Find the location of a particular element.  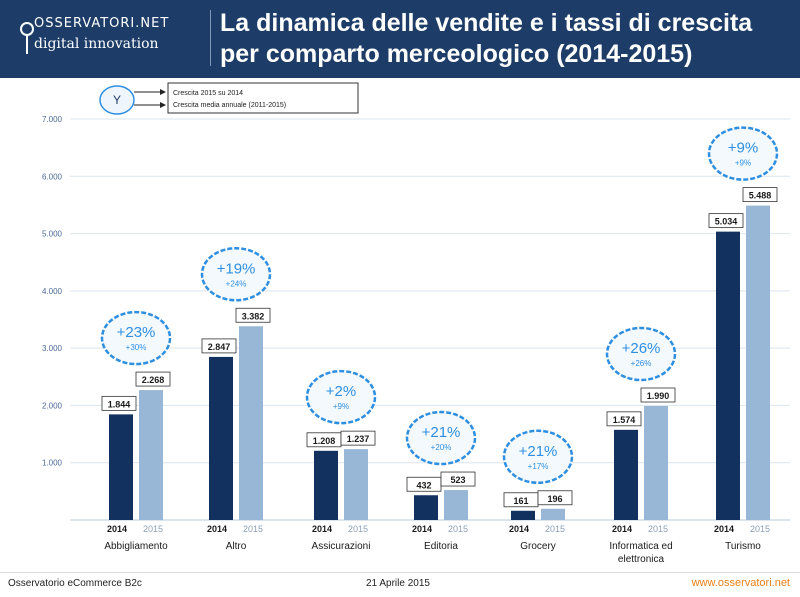

logo-stem-icon is located at coordinates (27, 45).